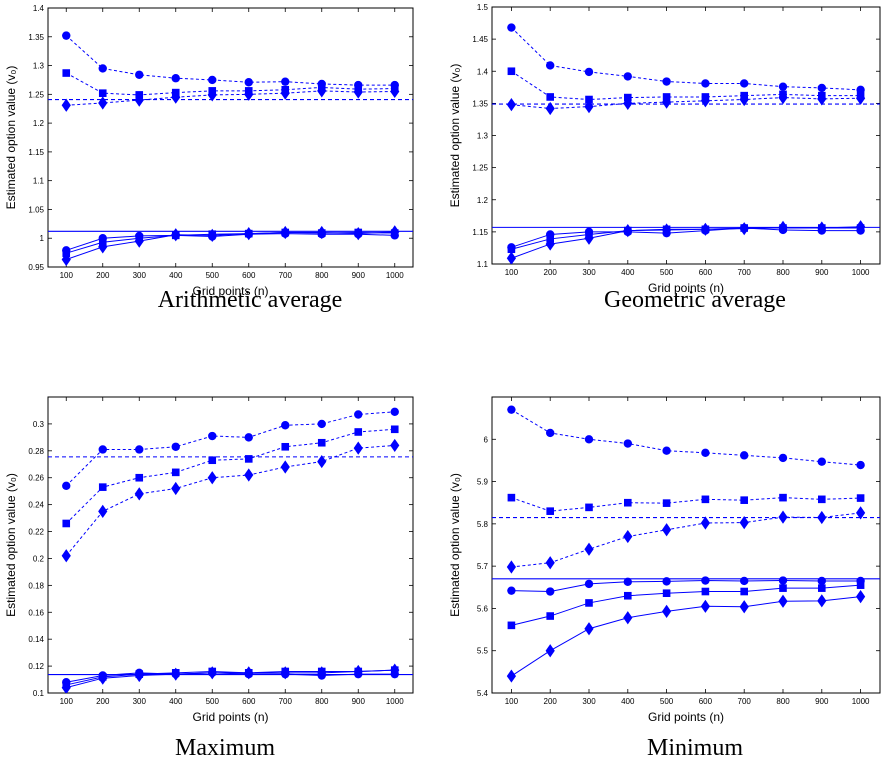 The height and width of the screenshot is (768, 883). Describe the element at coordinates (706, 272) in the screenshot. I see `x-tick-label: 600` at that location.